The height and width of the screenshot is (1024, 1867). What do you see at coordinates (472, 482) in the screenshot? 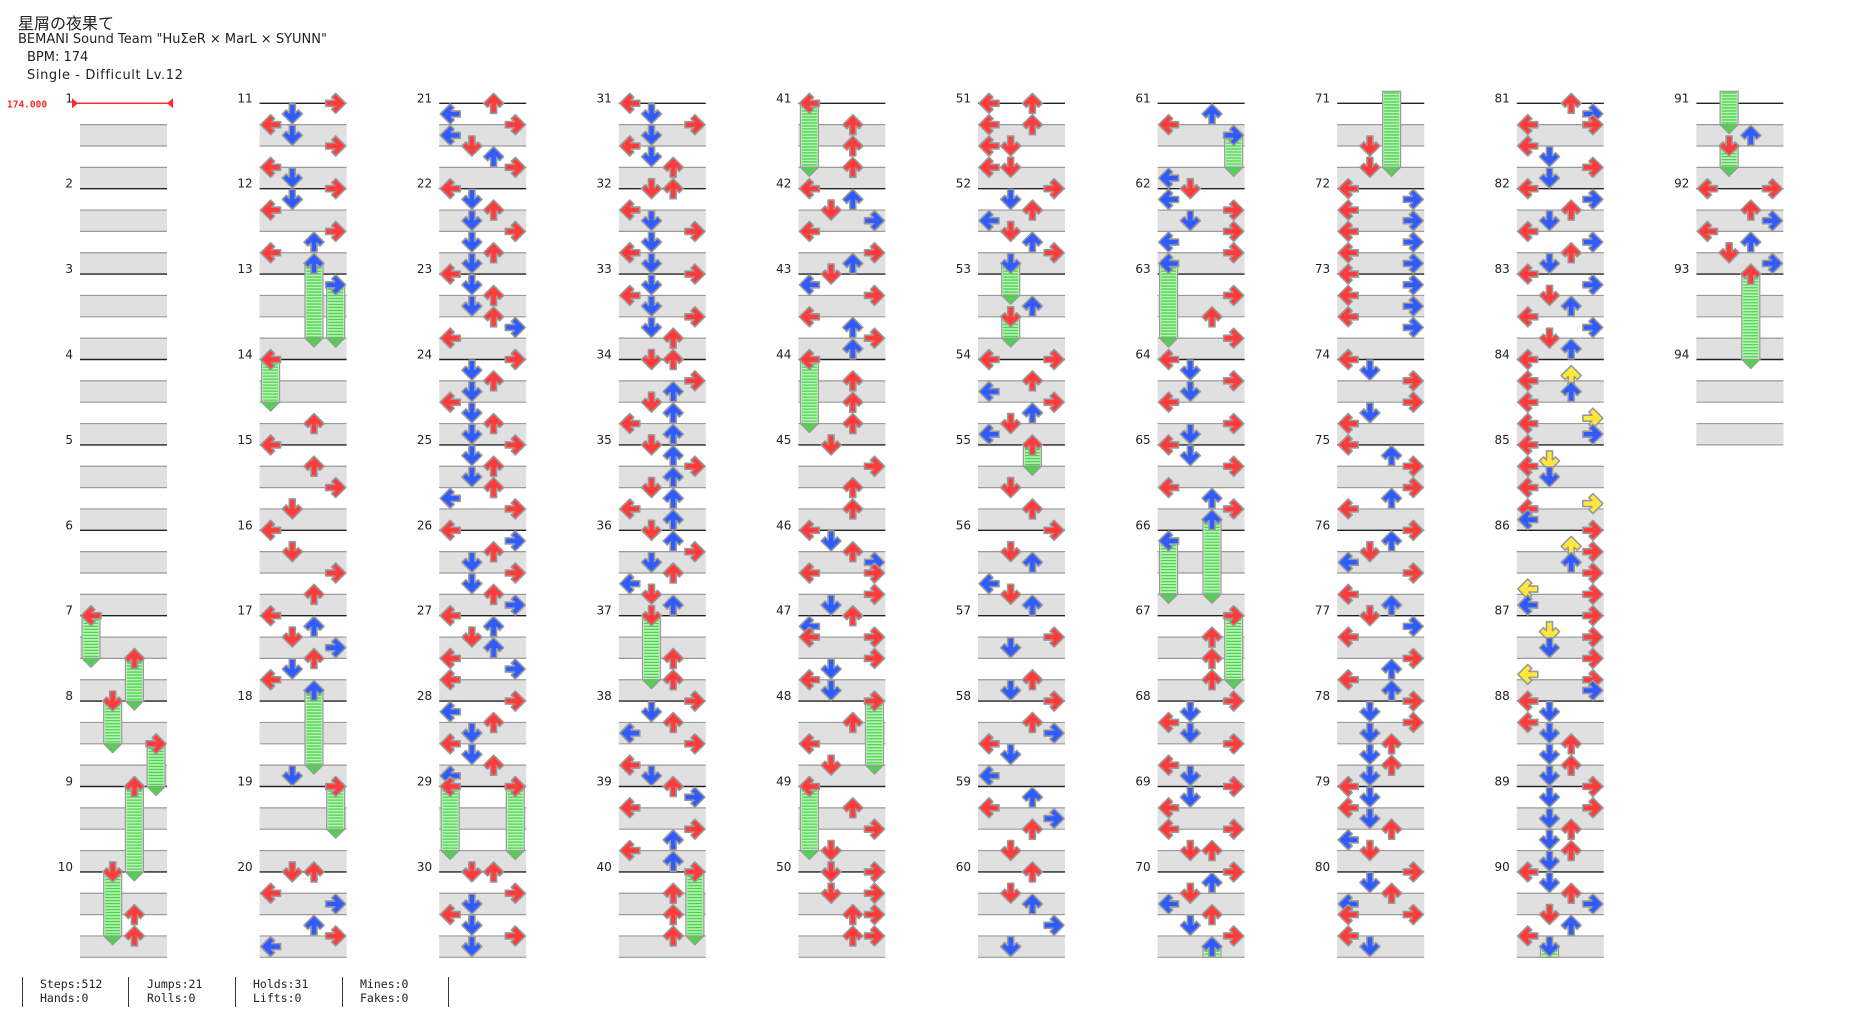
I see `measure: 25` at bounding box center [472, 482].